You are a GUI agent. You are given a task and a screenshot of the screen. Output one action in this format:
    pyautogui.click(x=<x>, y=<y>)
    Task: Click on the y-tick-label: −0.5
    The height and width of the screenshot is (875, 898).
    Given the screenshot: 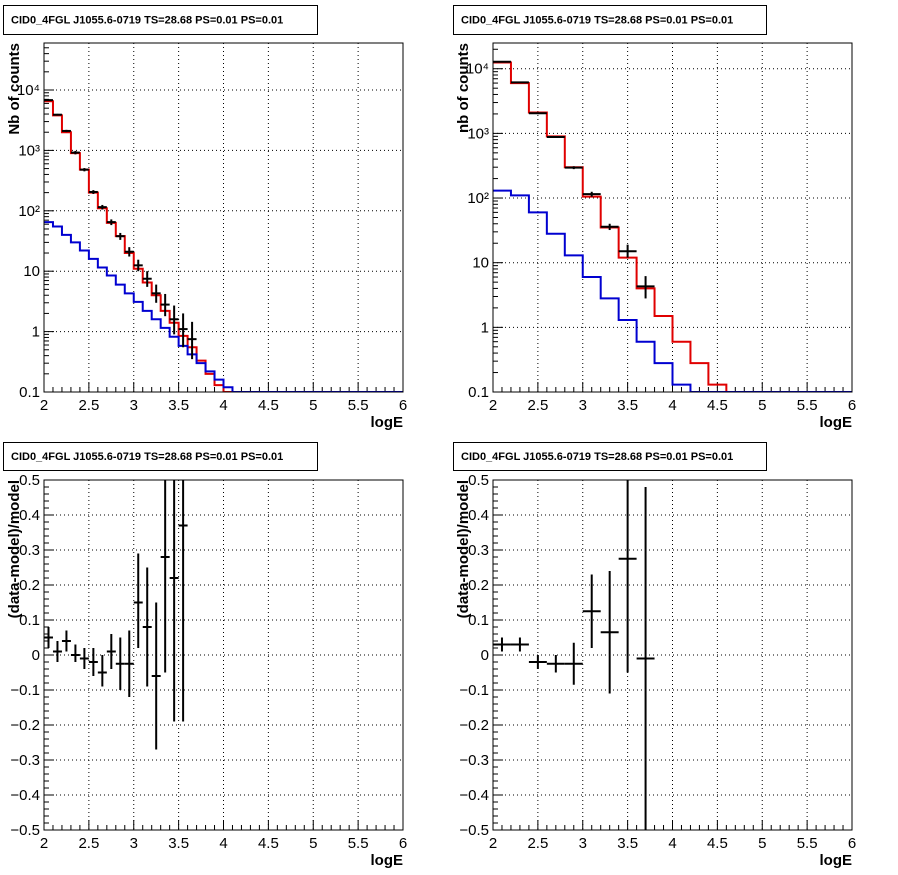 What is the action you would take?
    pyautogui.click(x=474, y=830)
    